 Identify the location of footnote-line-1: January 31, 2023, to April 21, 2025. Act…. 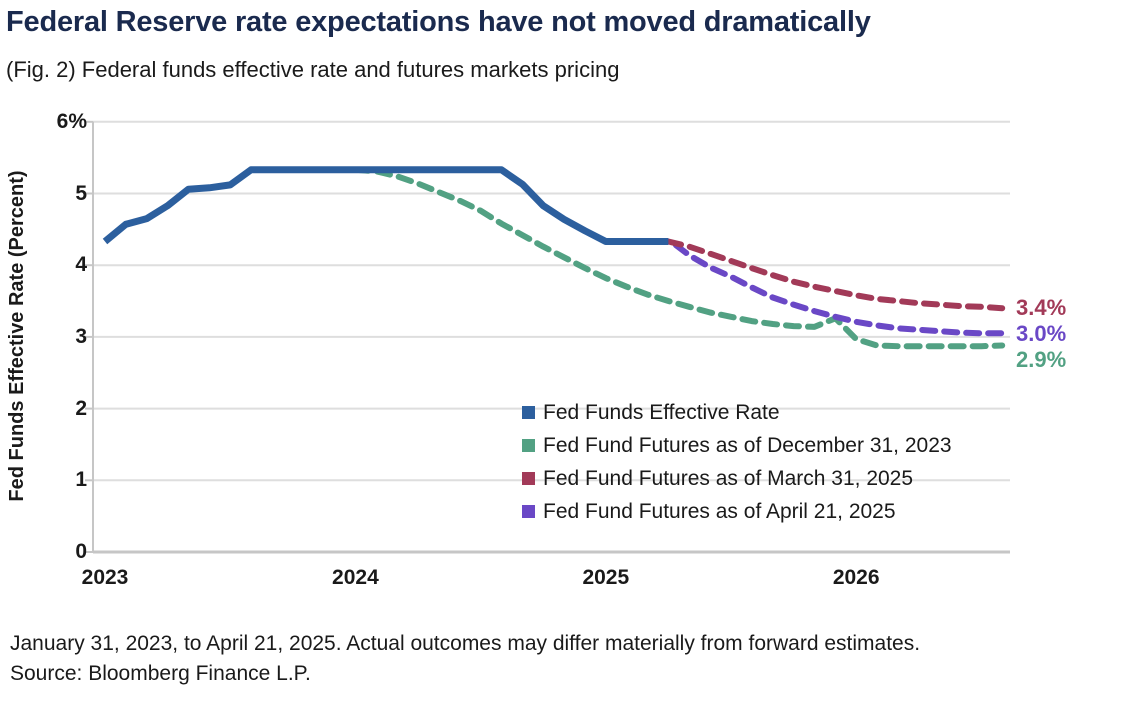
(465, 643).